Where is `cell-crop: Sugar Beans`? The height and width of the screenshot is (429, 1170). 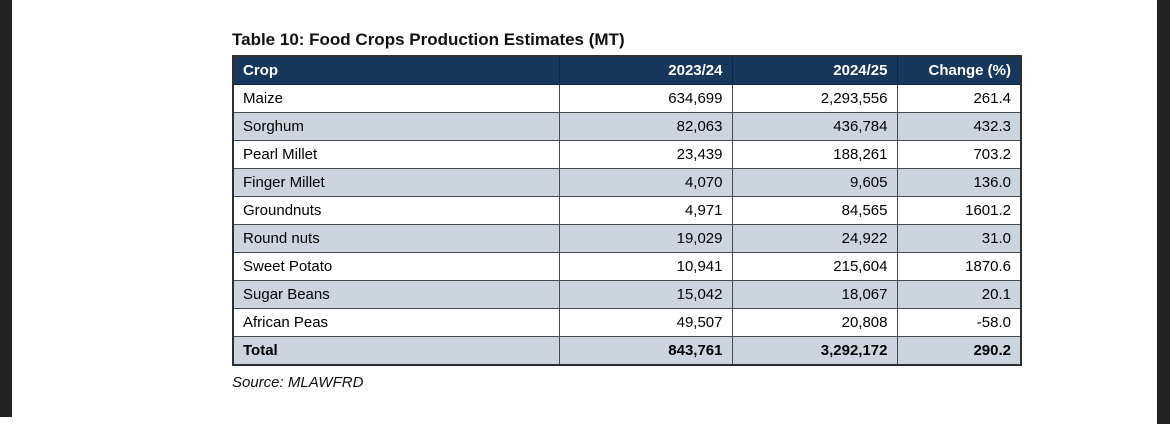
cell-crop: Sugar Beans is located at coordinates (396, 294).